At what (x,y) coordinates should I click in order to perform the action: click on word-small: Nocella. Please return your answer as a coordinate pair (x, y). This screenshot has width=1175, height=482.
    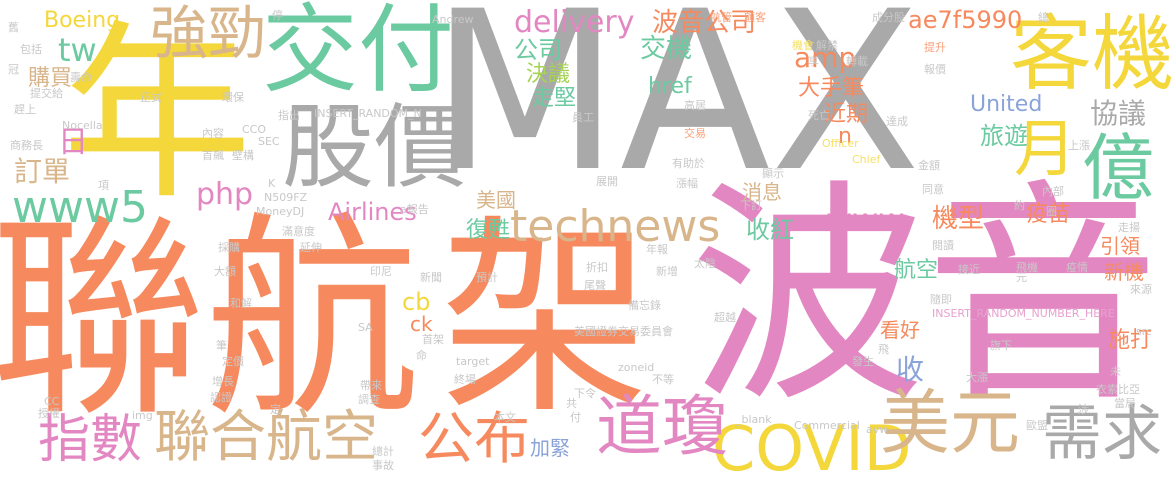
    Looking at the image, I should click on (82, 125).